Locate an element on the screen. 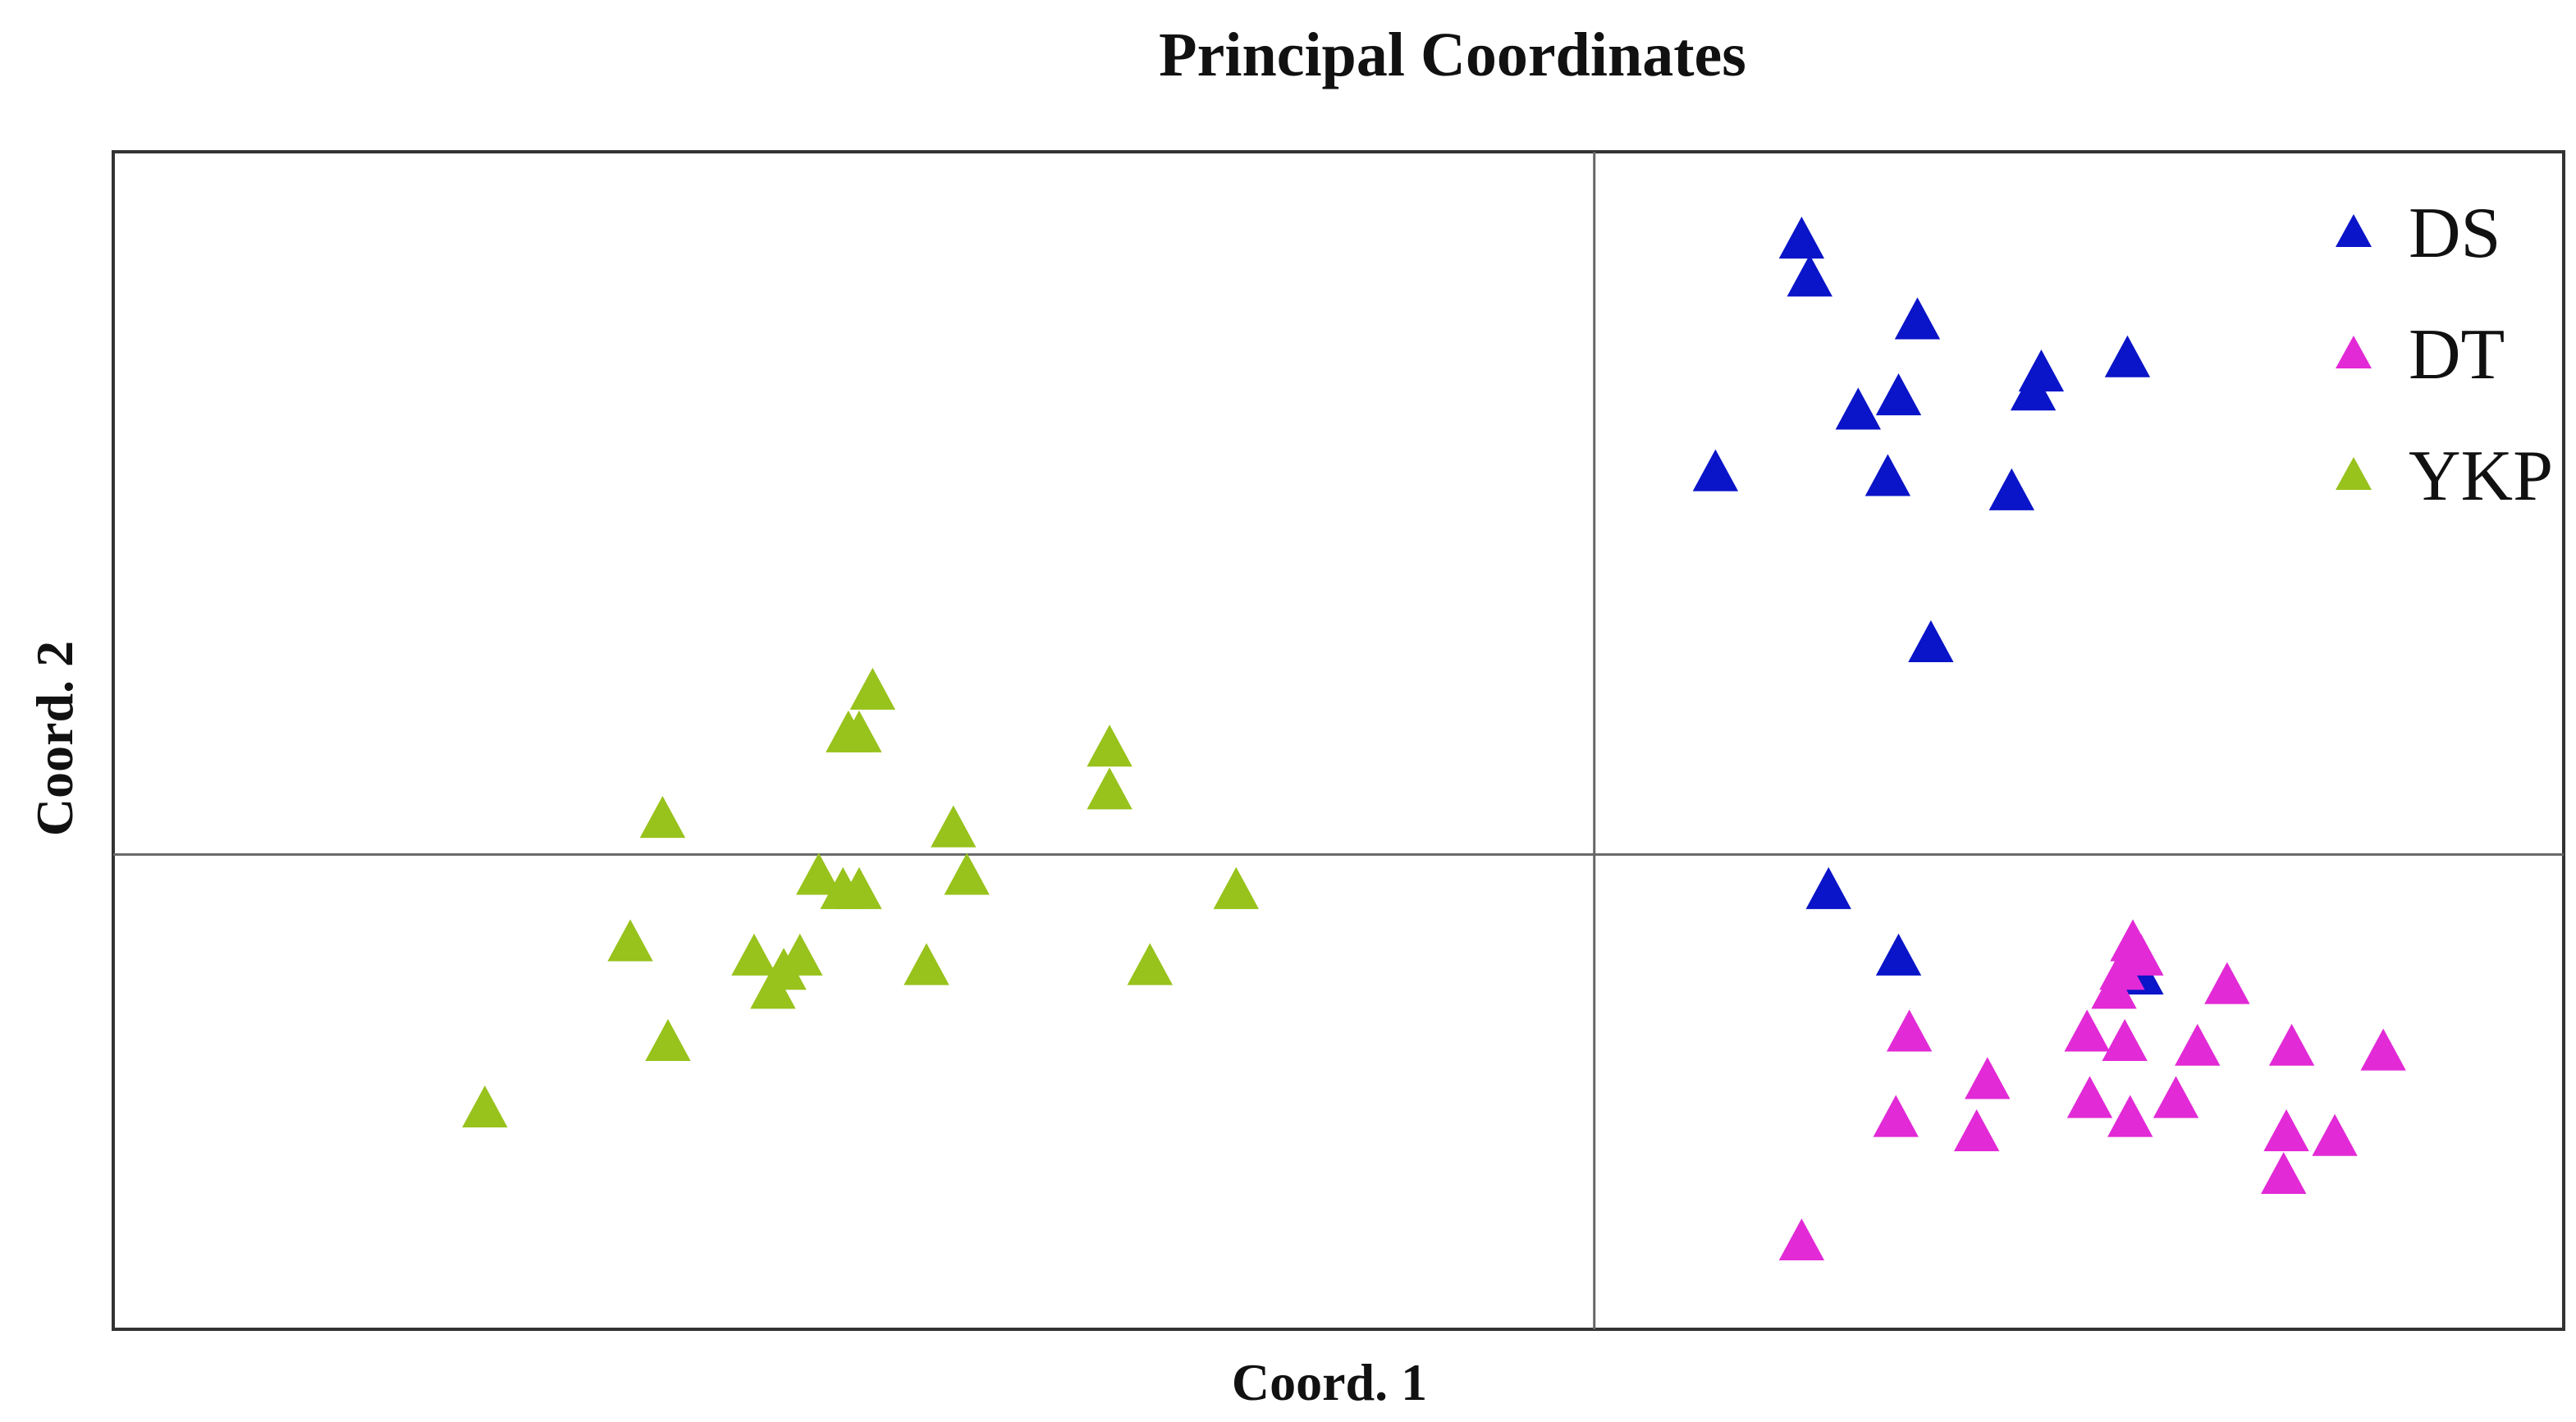  legend: DS DT YKP is located at coordinates (2444, 355).